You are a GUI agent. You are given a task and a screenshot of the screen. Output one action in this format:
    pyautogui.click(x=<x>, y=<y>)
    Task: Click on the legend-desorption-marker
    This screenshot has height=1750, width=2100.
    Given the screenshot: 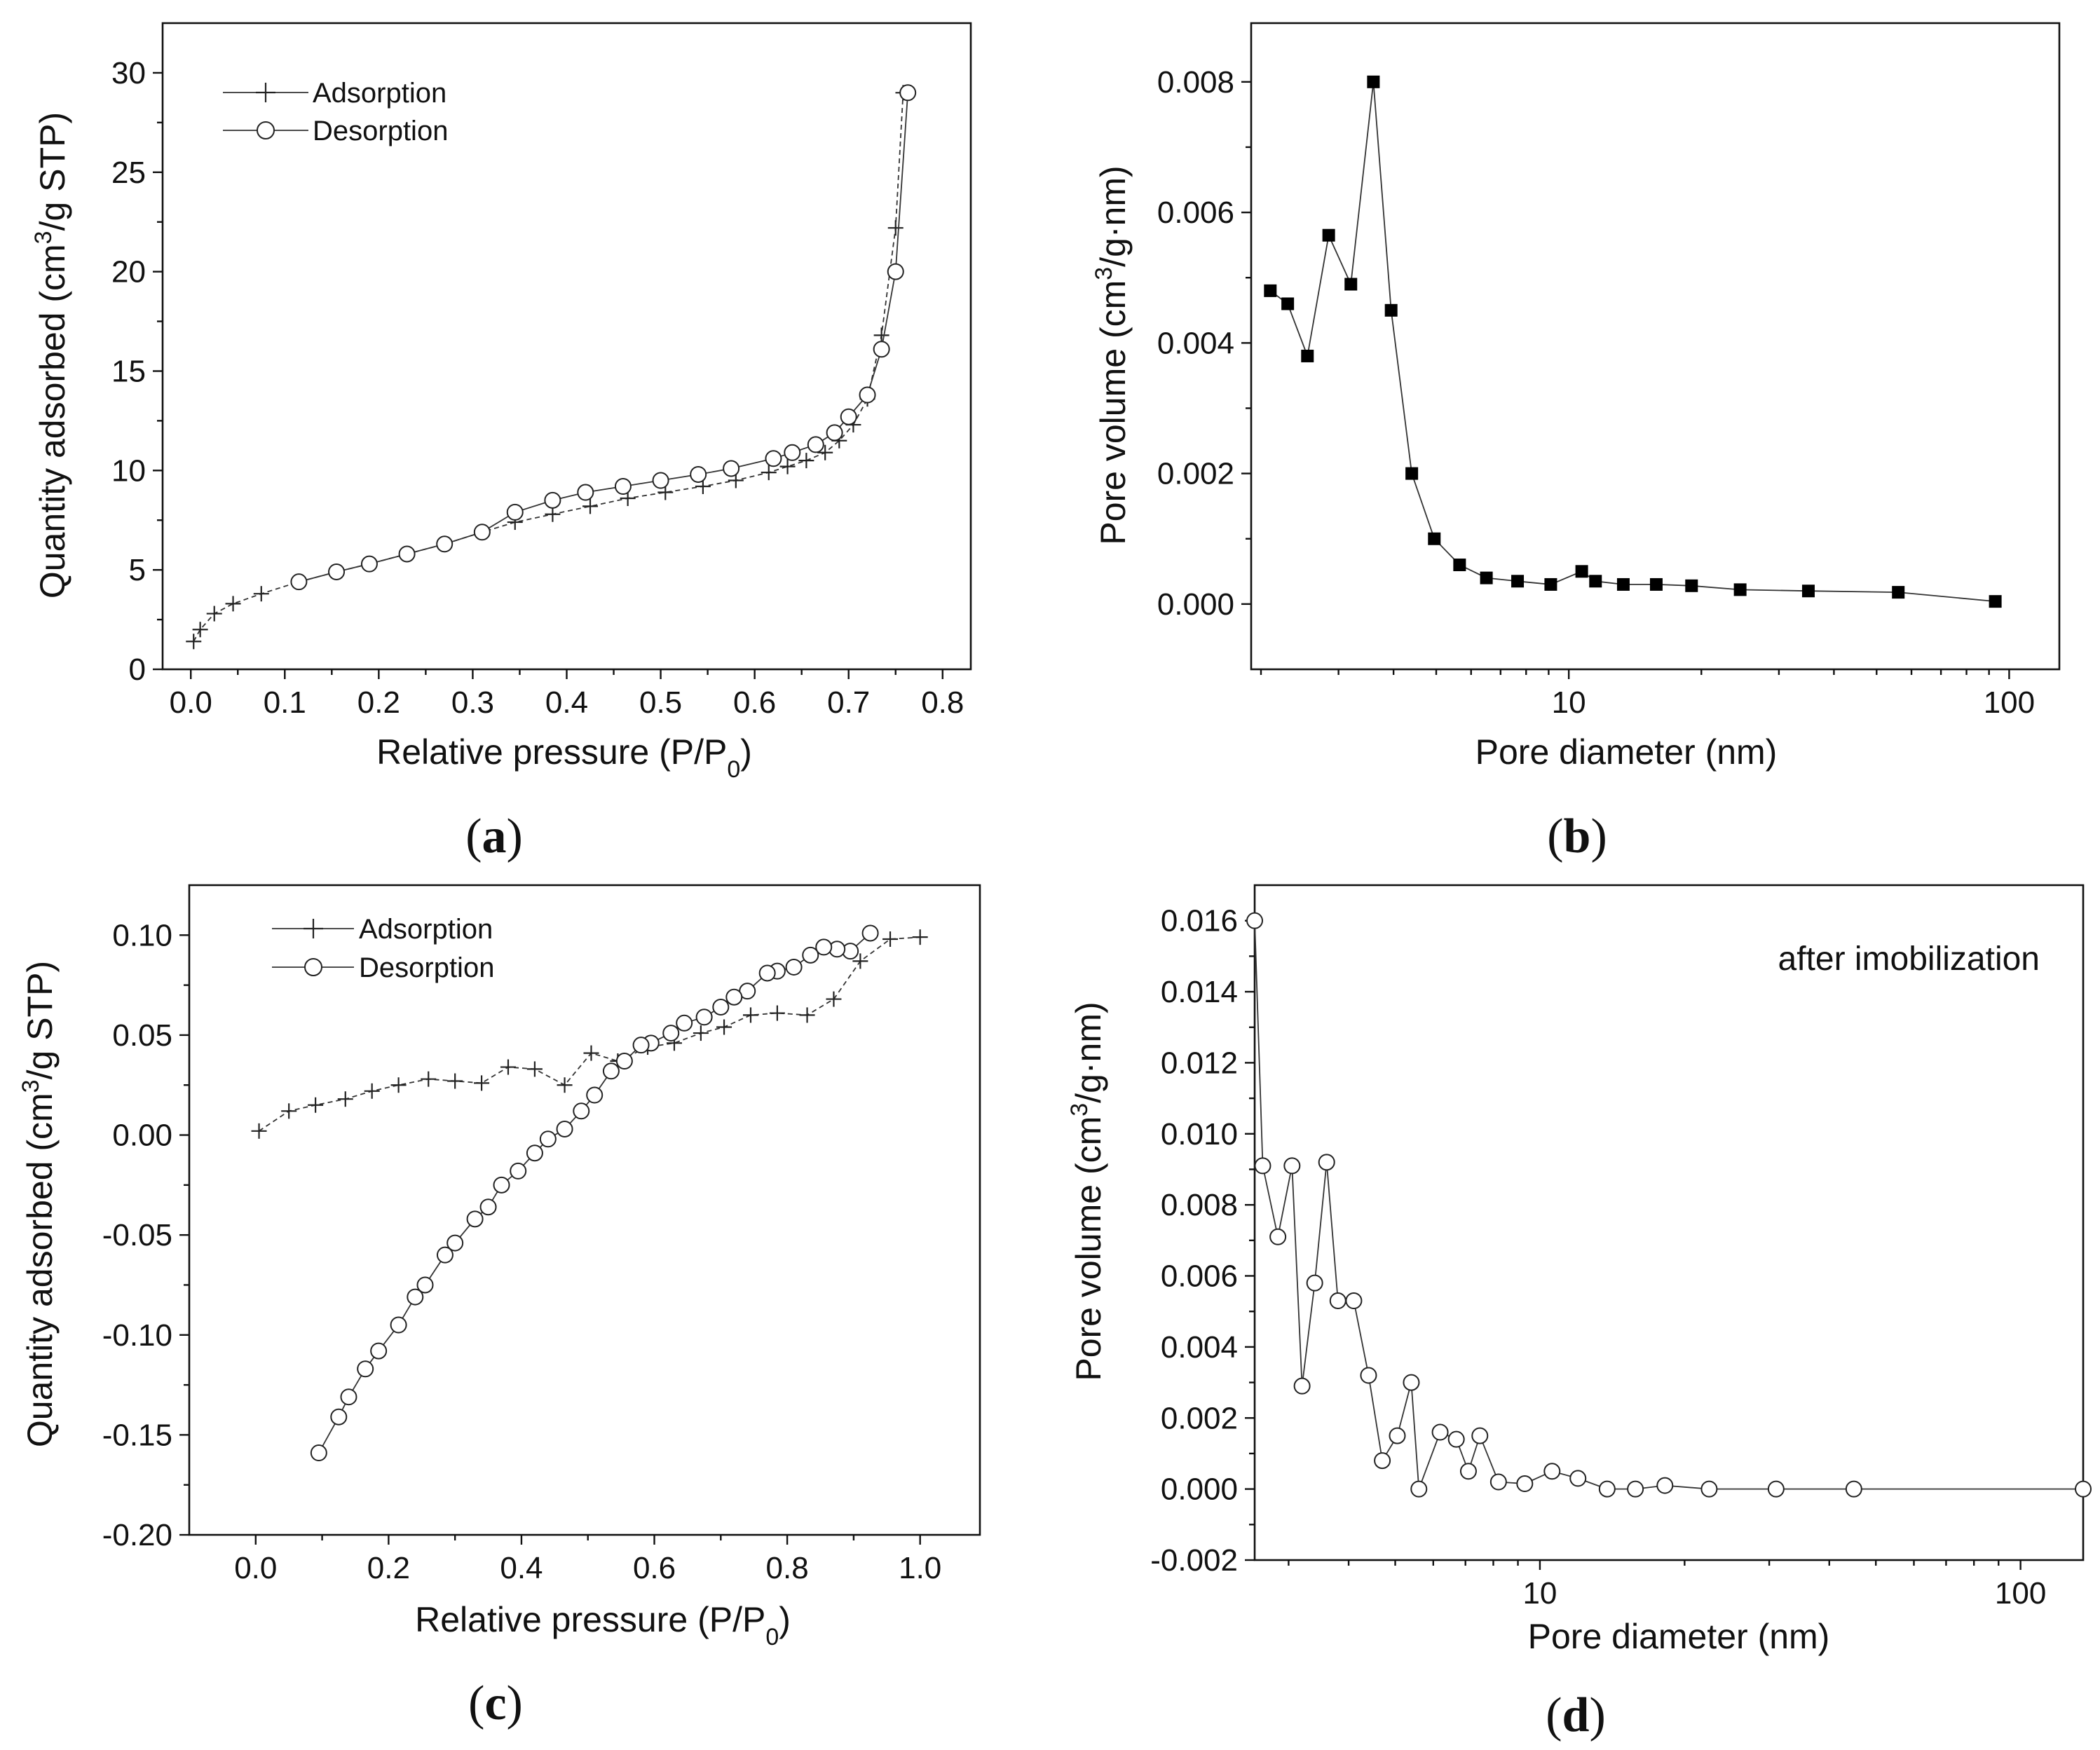 What is the action you would take?
    pyautogui.click(x=266, y=130)
    